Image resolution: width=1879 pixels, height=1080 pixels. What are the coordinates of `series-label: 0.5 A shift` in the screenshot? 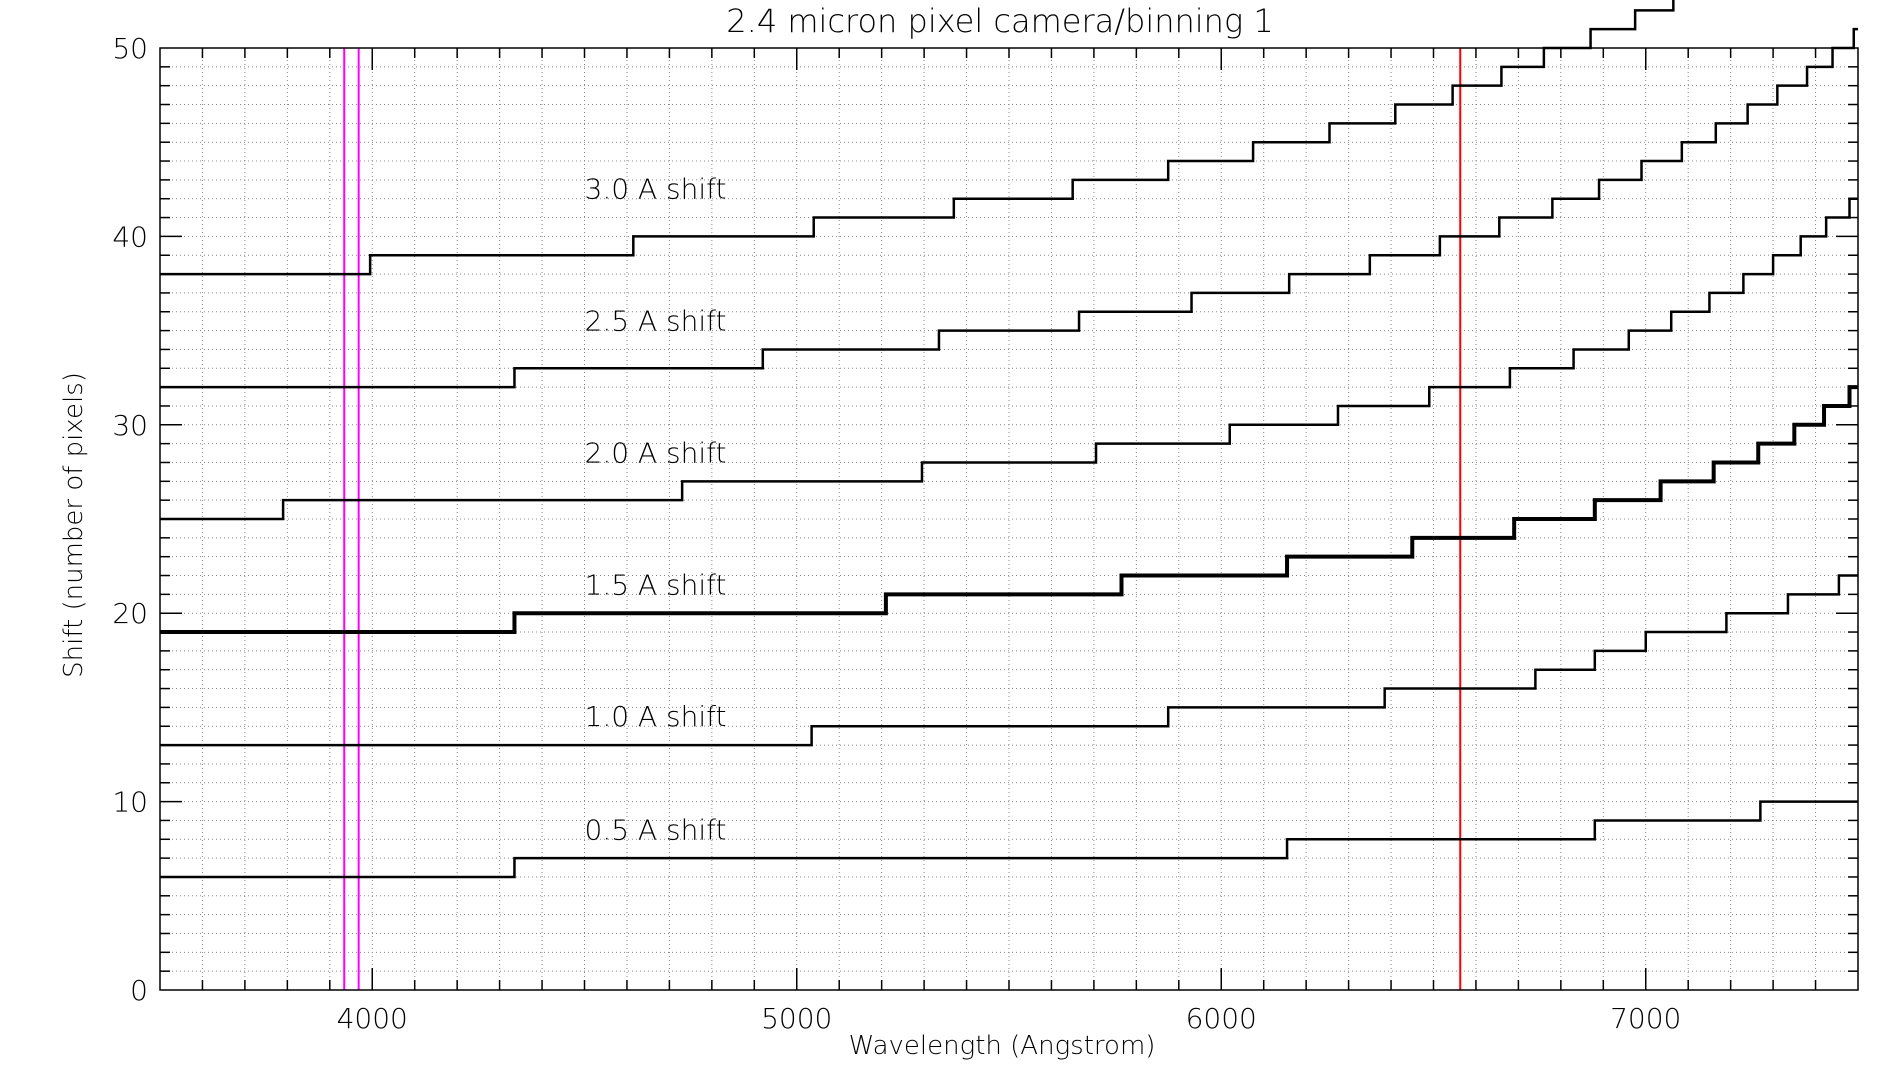 It's located at (656, 829).